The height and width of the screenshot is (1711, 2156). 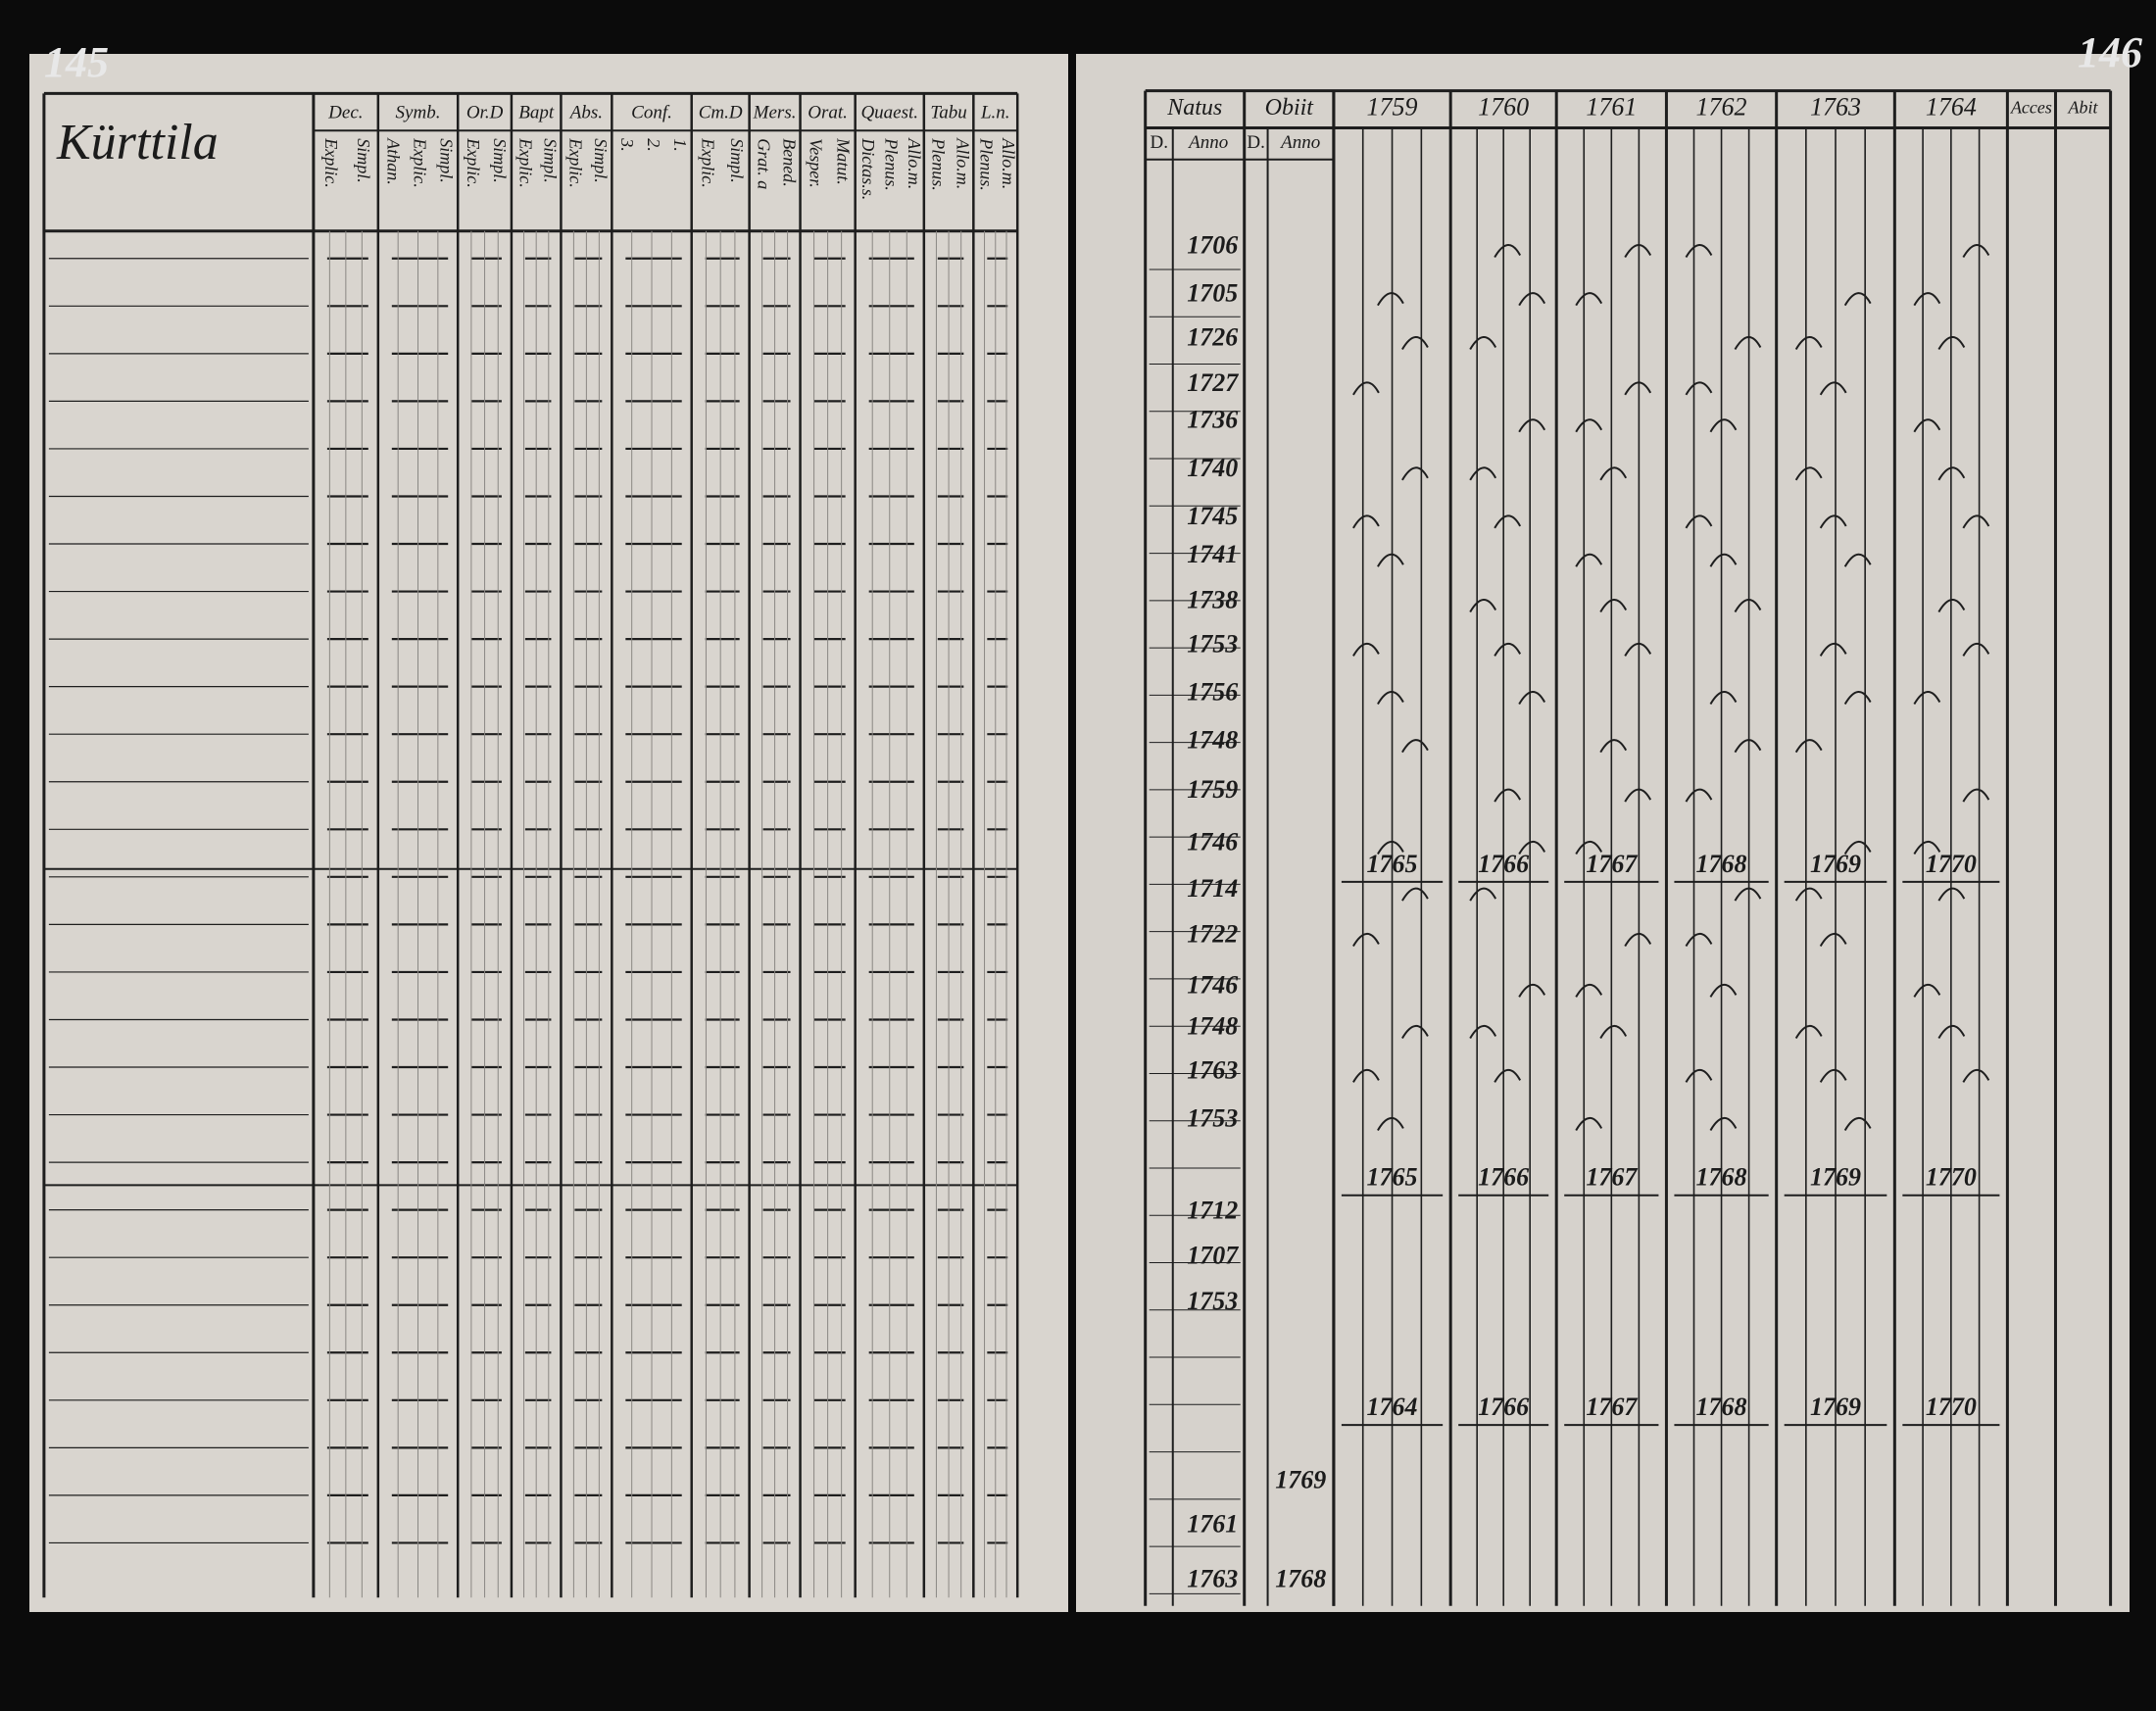 What do you see at coordinates (1194, 108) in the screenshot?
I see `column-header: Natus` at bounding box center [1194, 108].